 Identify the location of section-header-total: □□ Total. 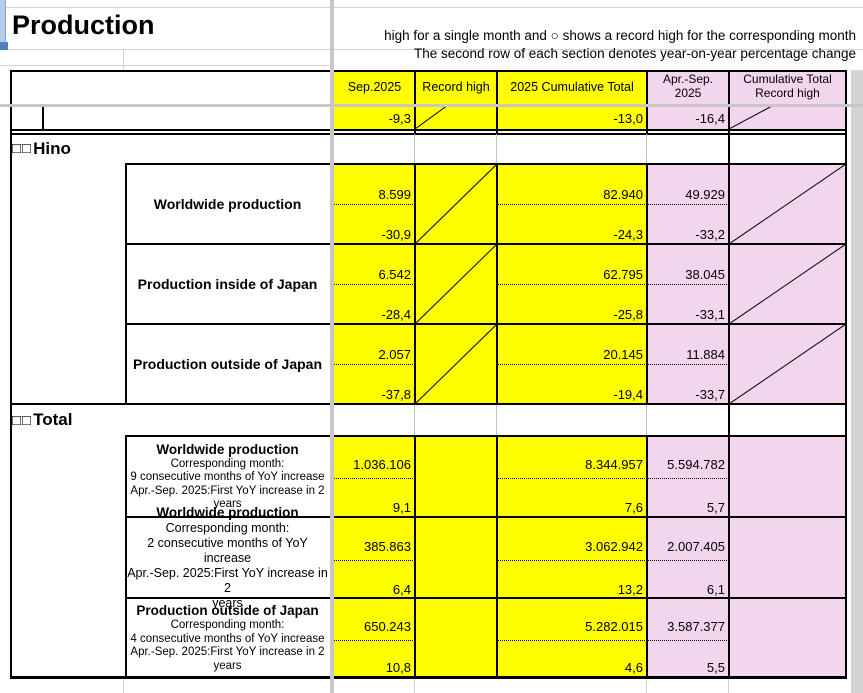
(428, 420).